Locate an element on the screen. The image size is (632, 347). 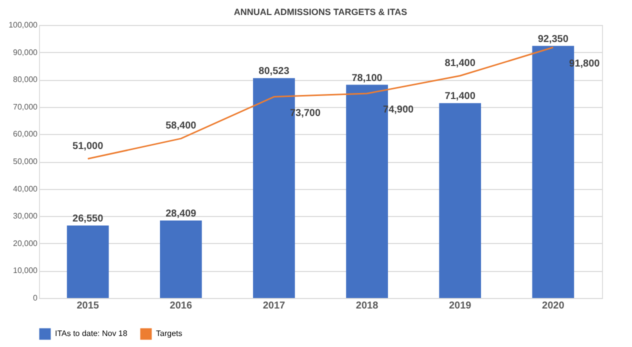
data-label: 71,400 is located at coordinates (460, 96).